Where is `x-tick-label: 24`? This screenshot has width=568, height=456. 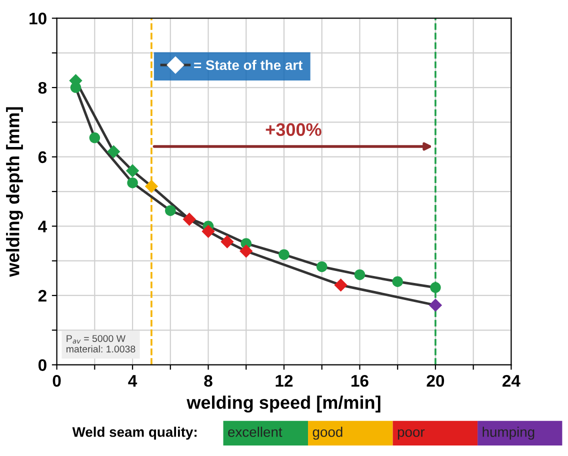
x-tick-label: 24 is located at coordinates (511, 380).